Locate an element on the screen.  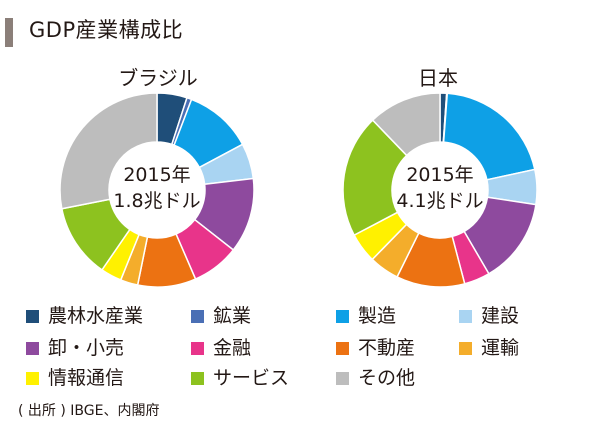
legend-item: 金融 is located at coordinates (221, 348).